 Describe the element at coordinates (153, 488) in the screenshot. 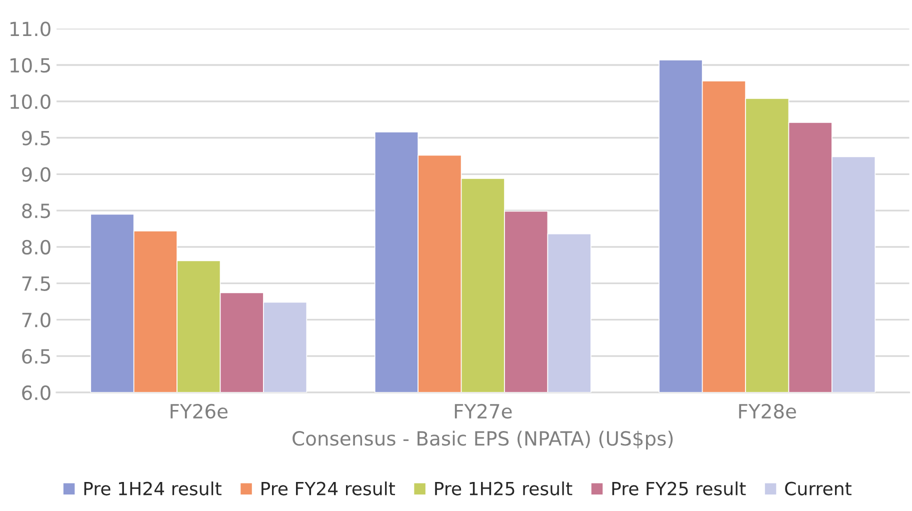

I see `legend-label: Pre 1H24 result` at that location.